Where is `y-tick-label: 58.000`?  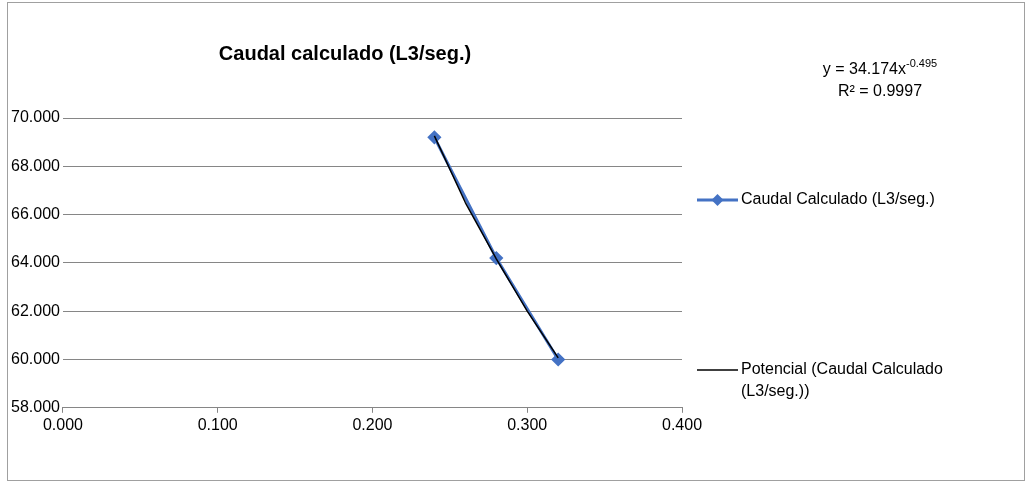 y-tick-label: 58.000 is located at coordinates (36, 407).